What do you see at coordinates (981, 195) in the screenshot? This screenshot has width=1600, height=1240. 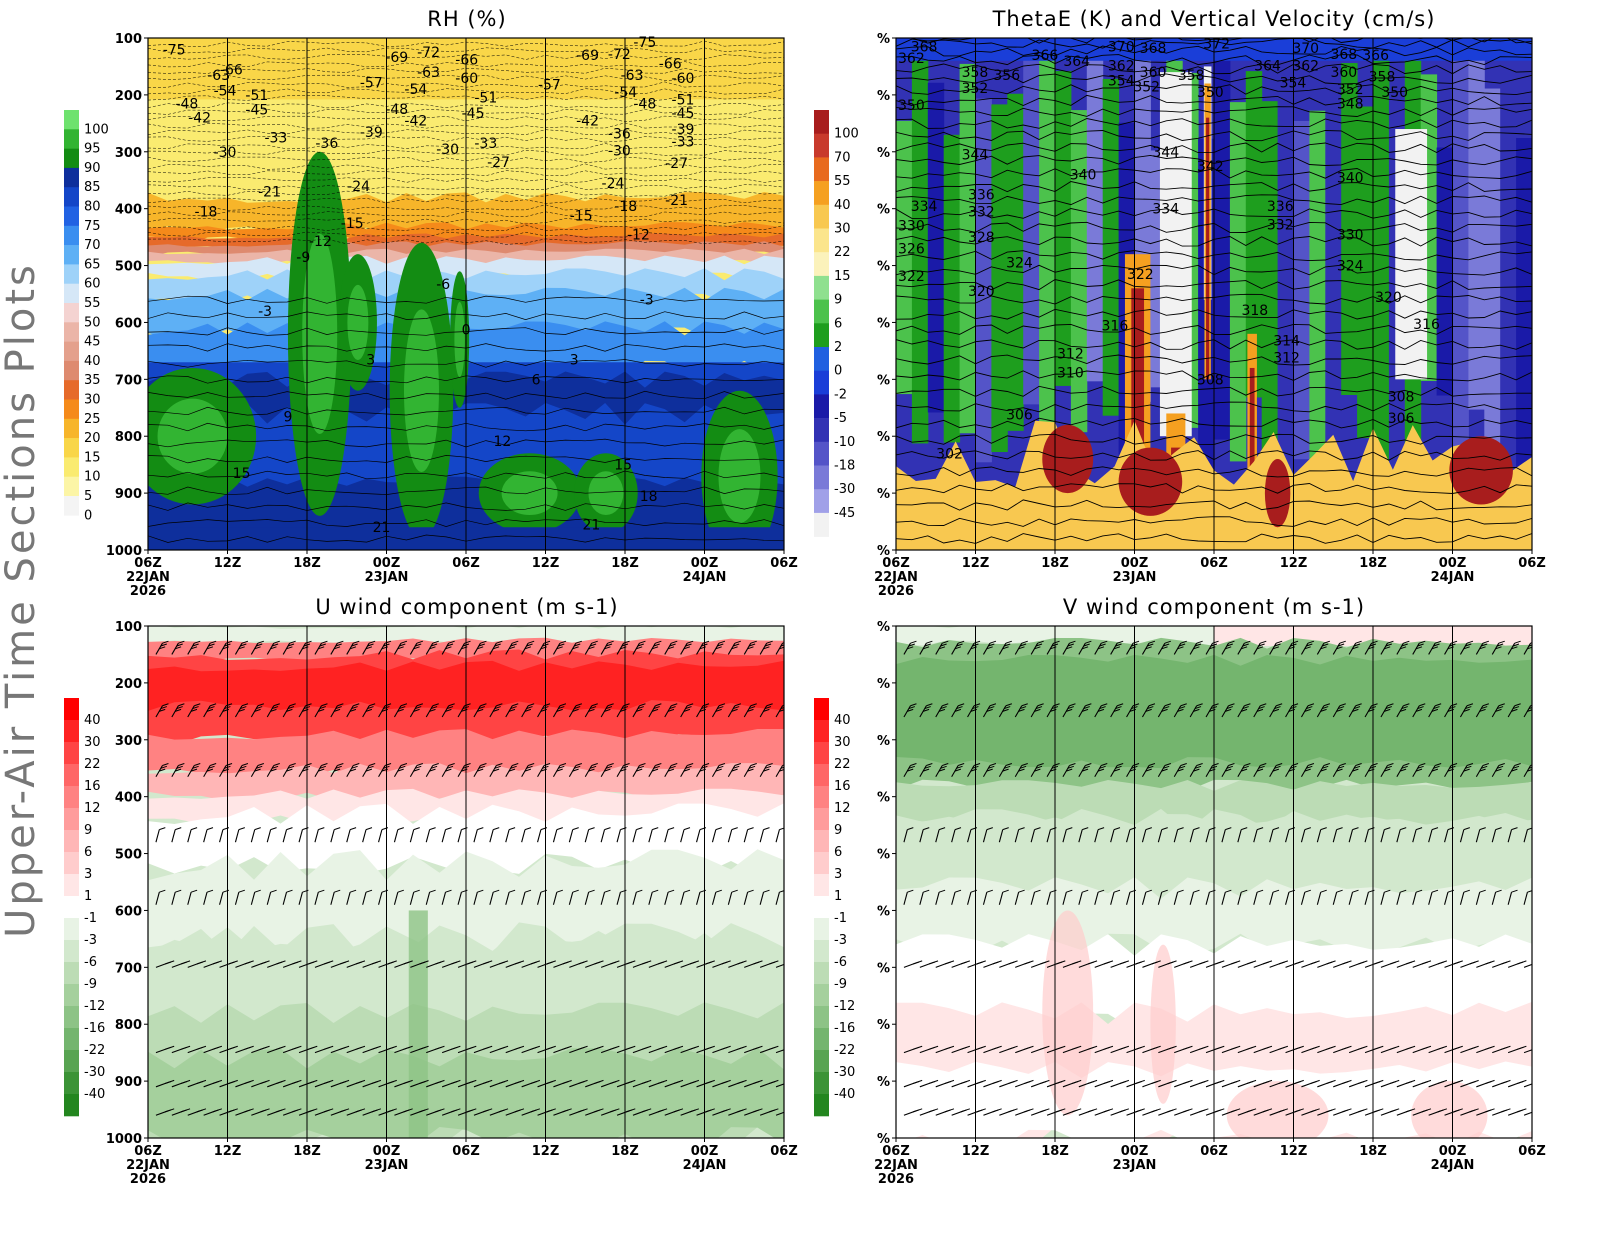 I see `contour-label: 336` at bounding box center [981, 195].